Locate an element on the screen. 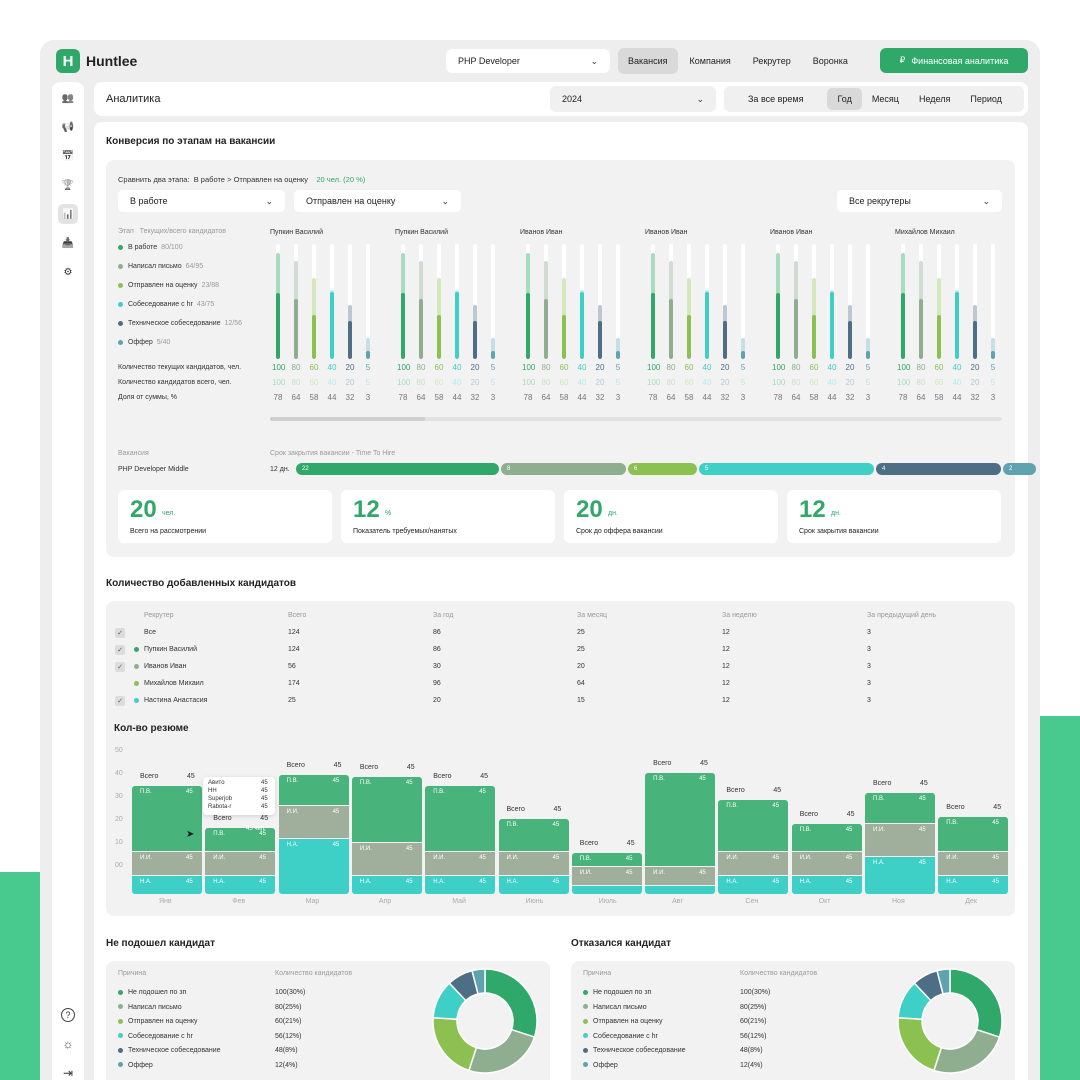  financial-analytics-button: ₽ Финансовая аналитика is located at coordinates (954, 60).